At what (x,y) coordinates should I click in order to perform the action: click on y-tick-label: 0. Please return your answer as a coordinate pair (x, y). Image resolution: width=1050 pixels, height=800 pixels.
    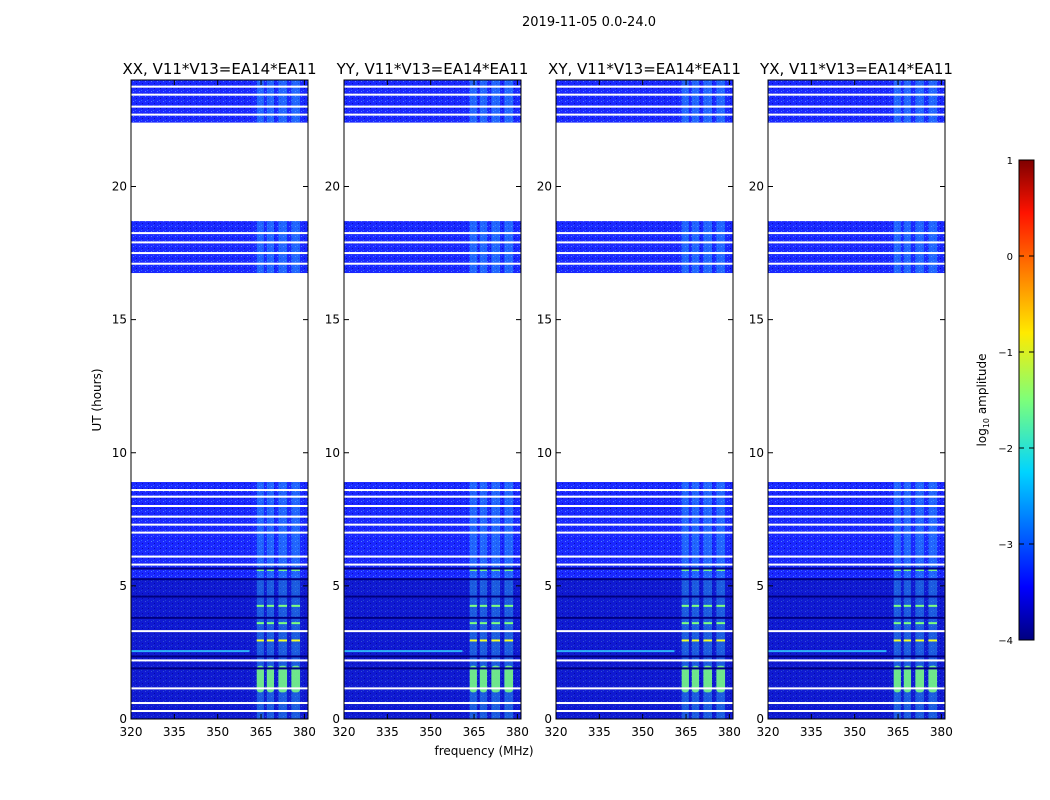
    Looking at the image, I should click on (336, 719).